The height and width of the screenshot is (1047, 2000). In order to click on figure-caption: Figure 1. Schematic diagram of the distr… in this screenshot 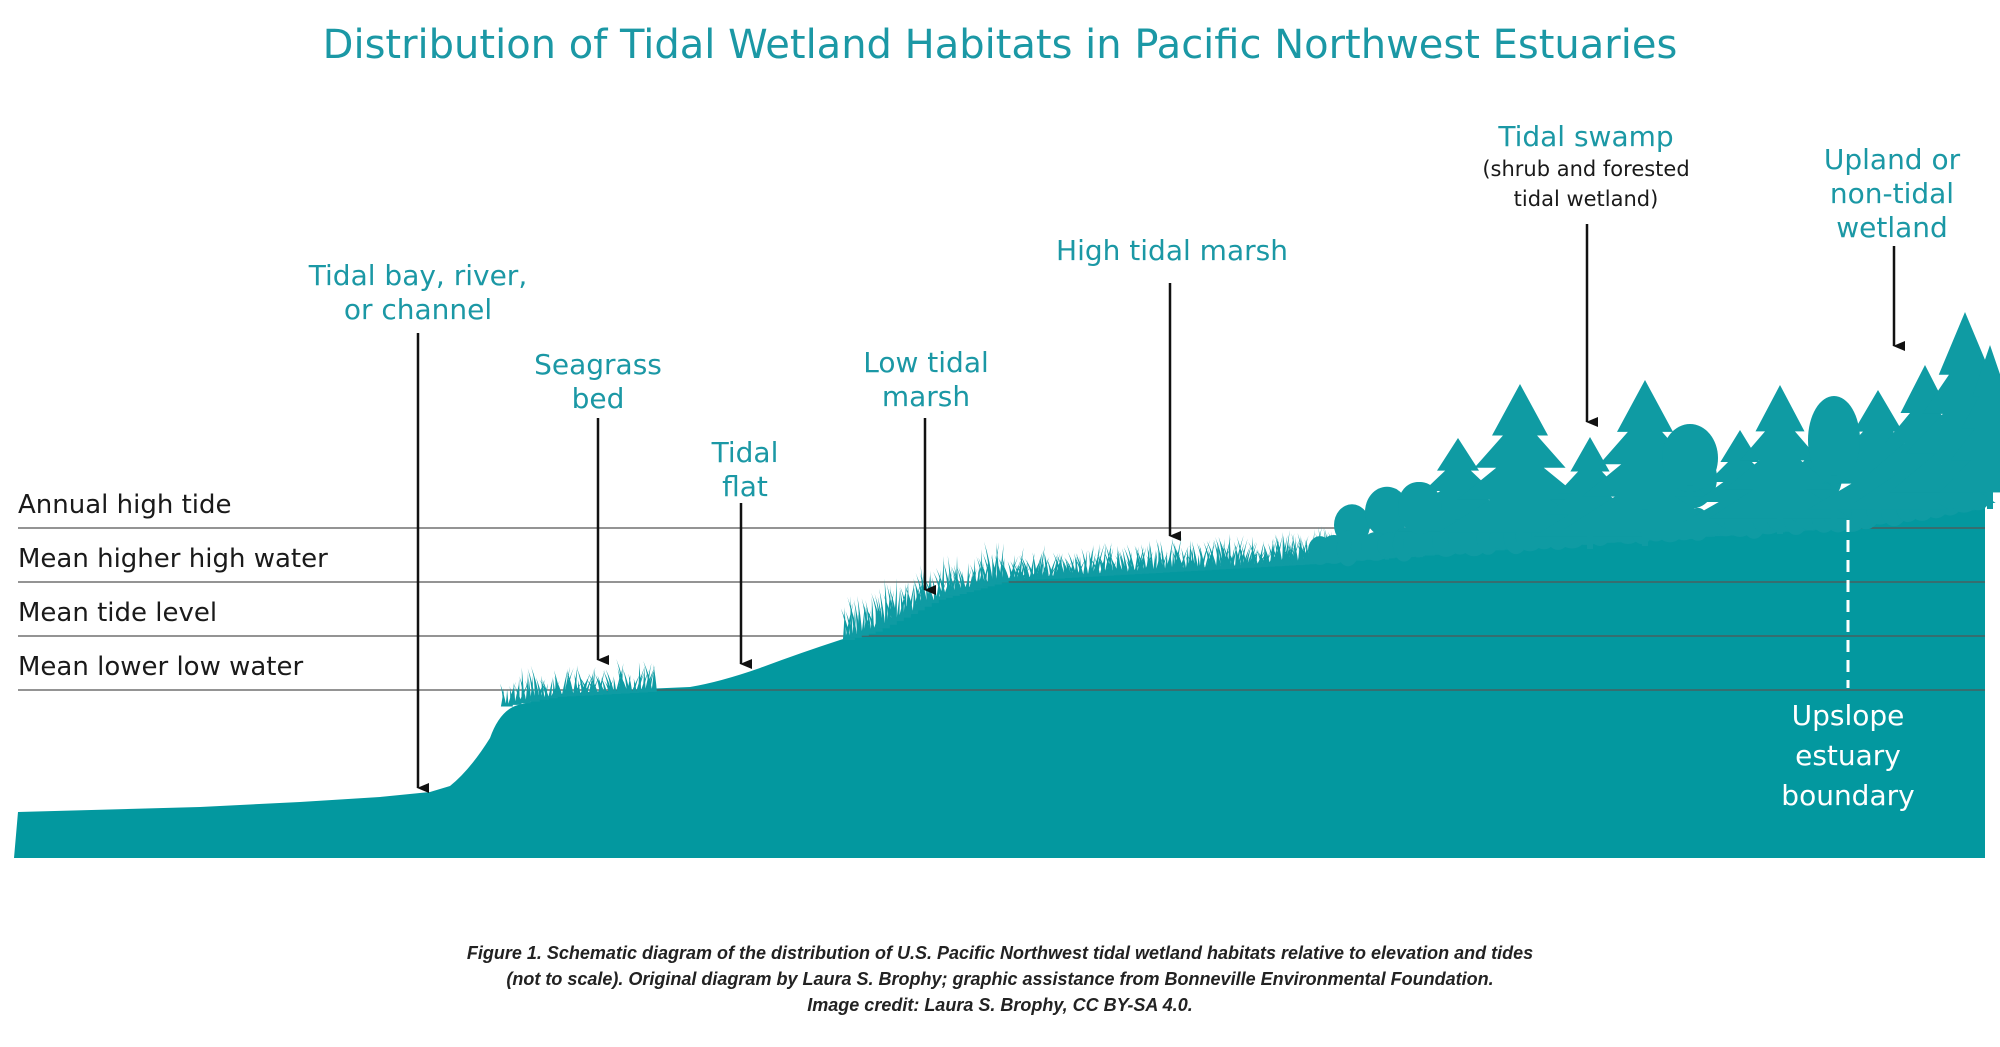, I will do `click(1000, 979)`.